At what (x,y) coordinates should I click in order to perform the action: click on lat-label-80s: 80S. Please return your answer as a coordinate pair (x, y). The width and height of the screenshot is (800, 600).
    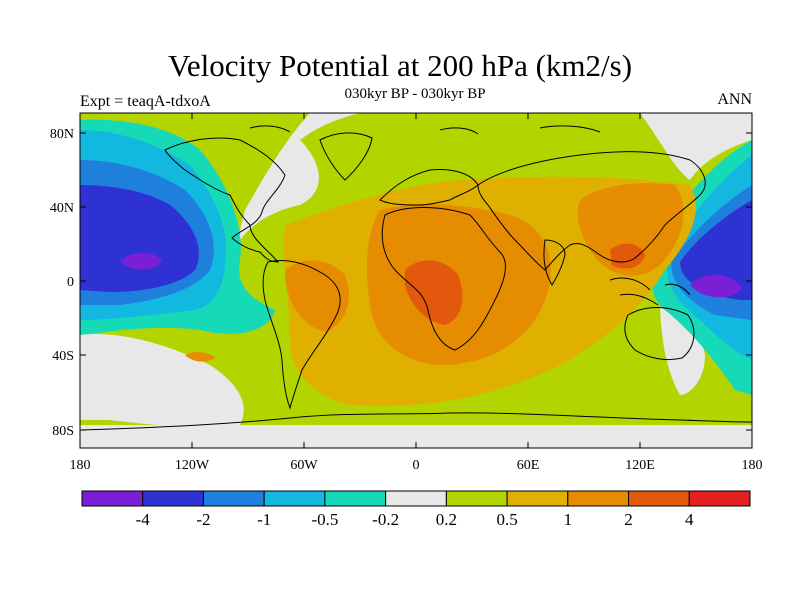
    Looking at the image, I should click on (63, 431).